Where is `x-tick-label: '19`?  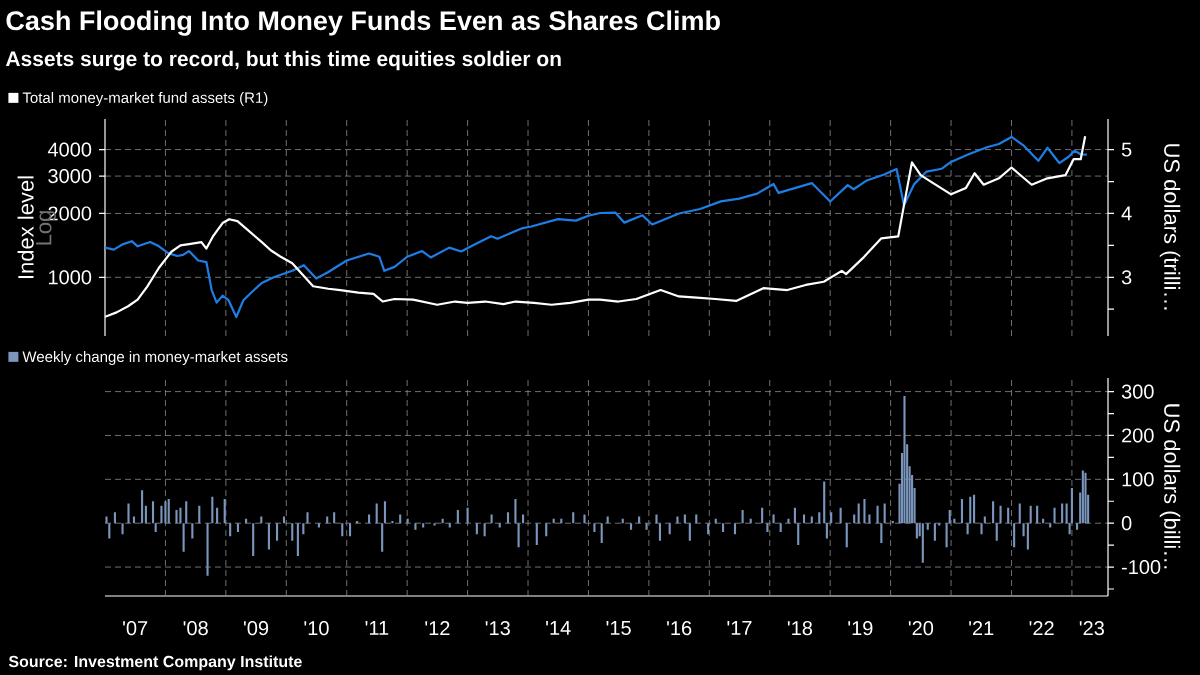 x-tick-label: '19 is located at coordinates (860, 628).